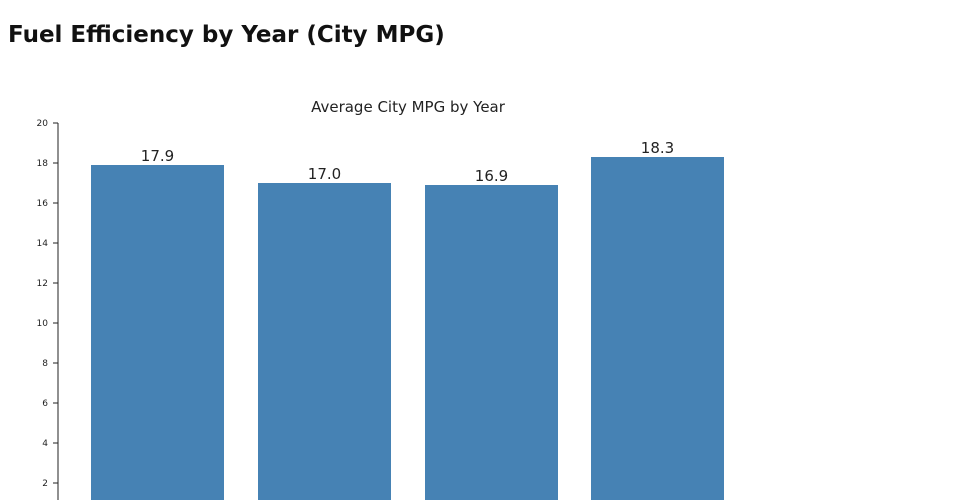  I want to click on y-tick-label: 10, so click(43, 324).